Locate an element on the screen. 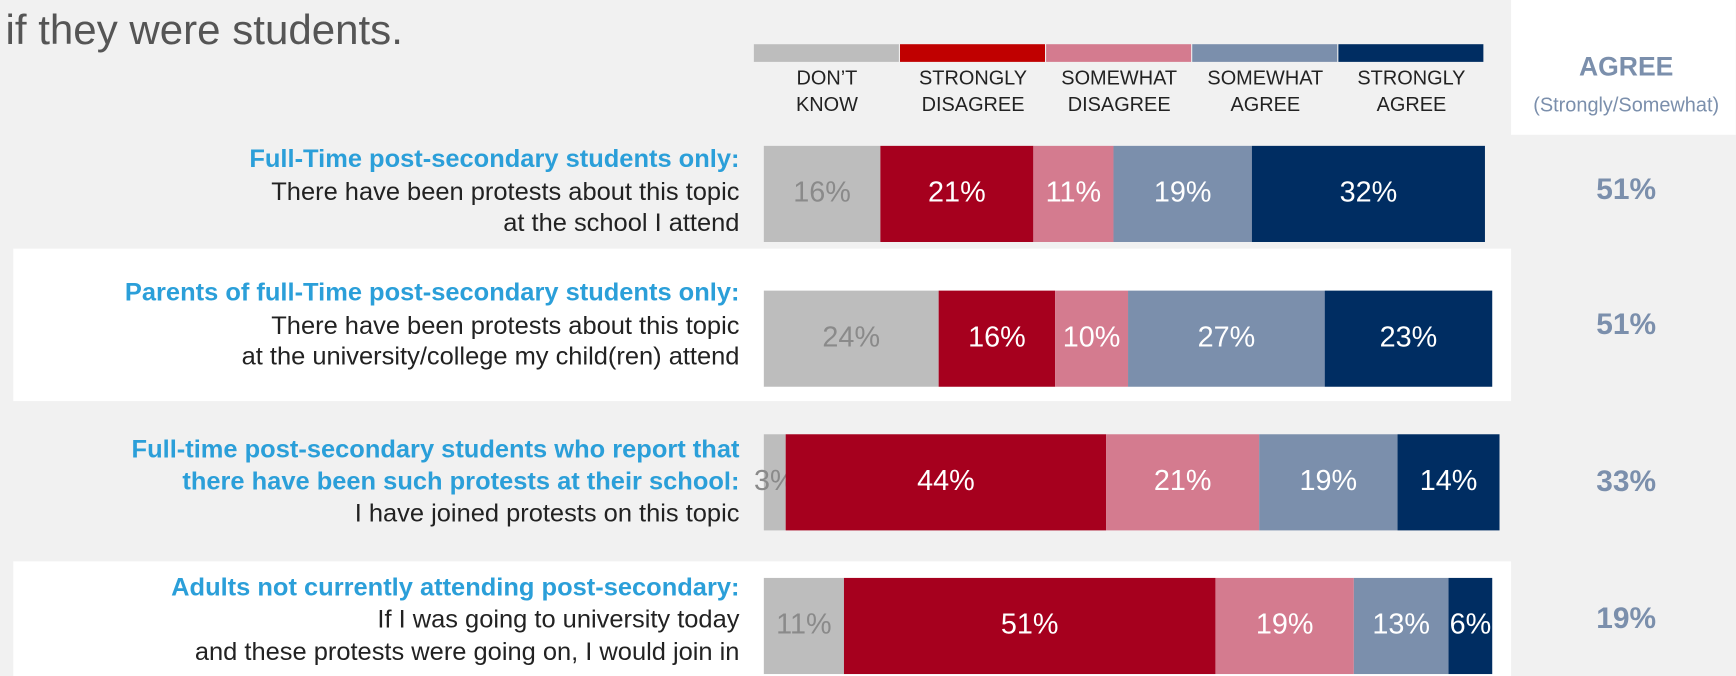 The image size is (1736, 676). bar-value-label: 32% is located at coordinates (1369, 193).